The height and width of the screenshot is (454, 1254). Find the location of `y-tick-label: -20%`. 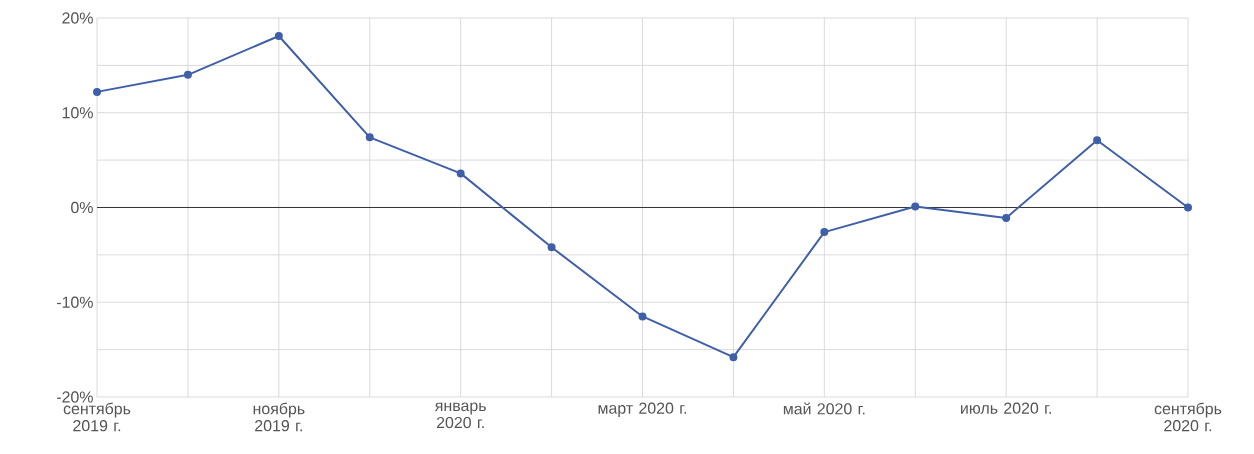

y-tick-label: -20% is located at coordinates (74, 397).